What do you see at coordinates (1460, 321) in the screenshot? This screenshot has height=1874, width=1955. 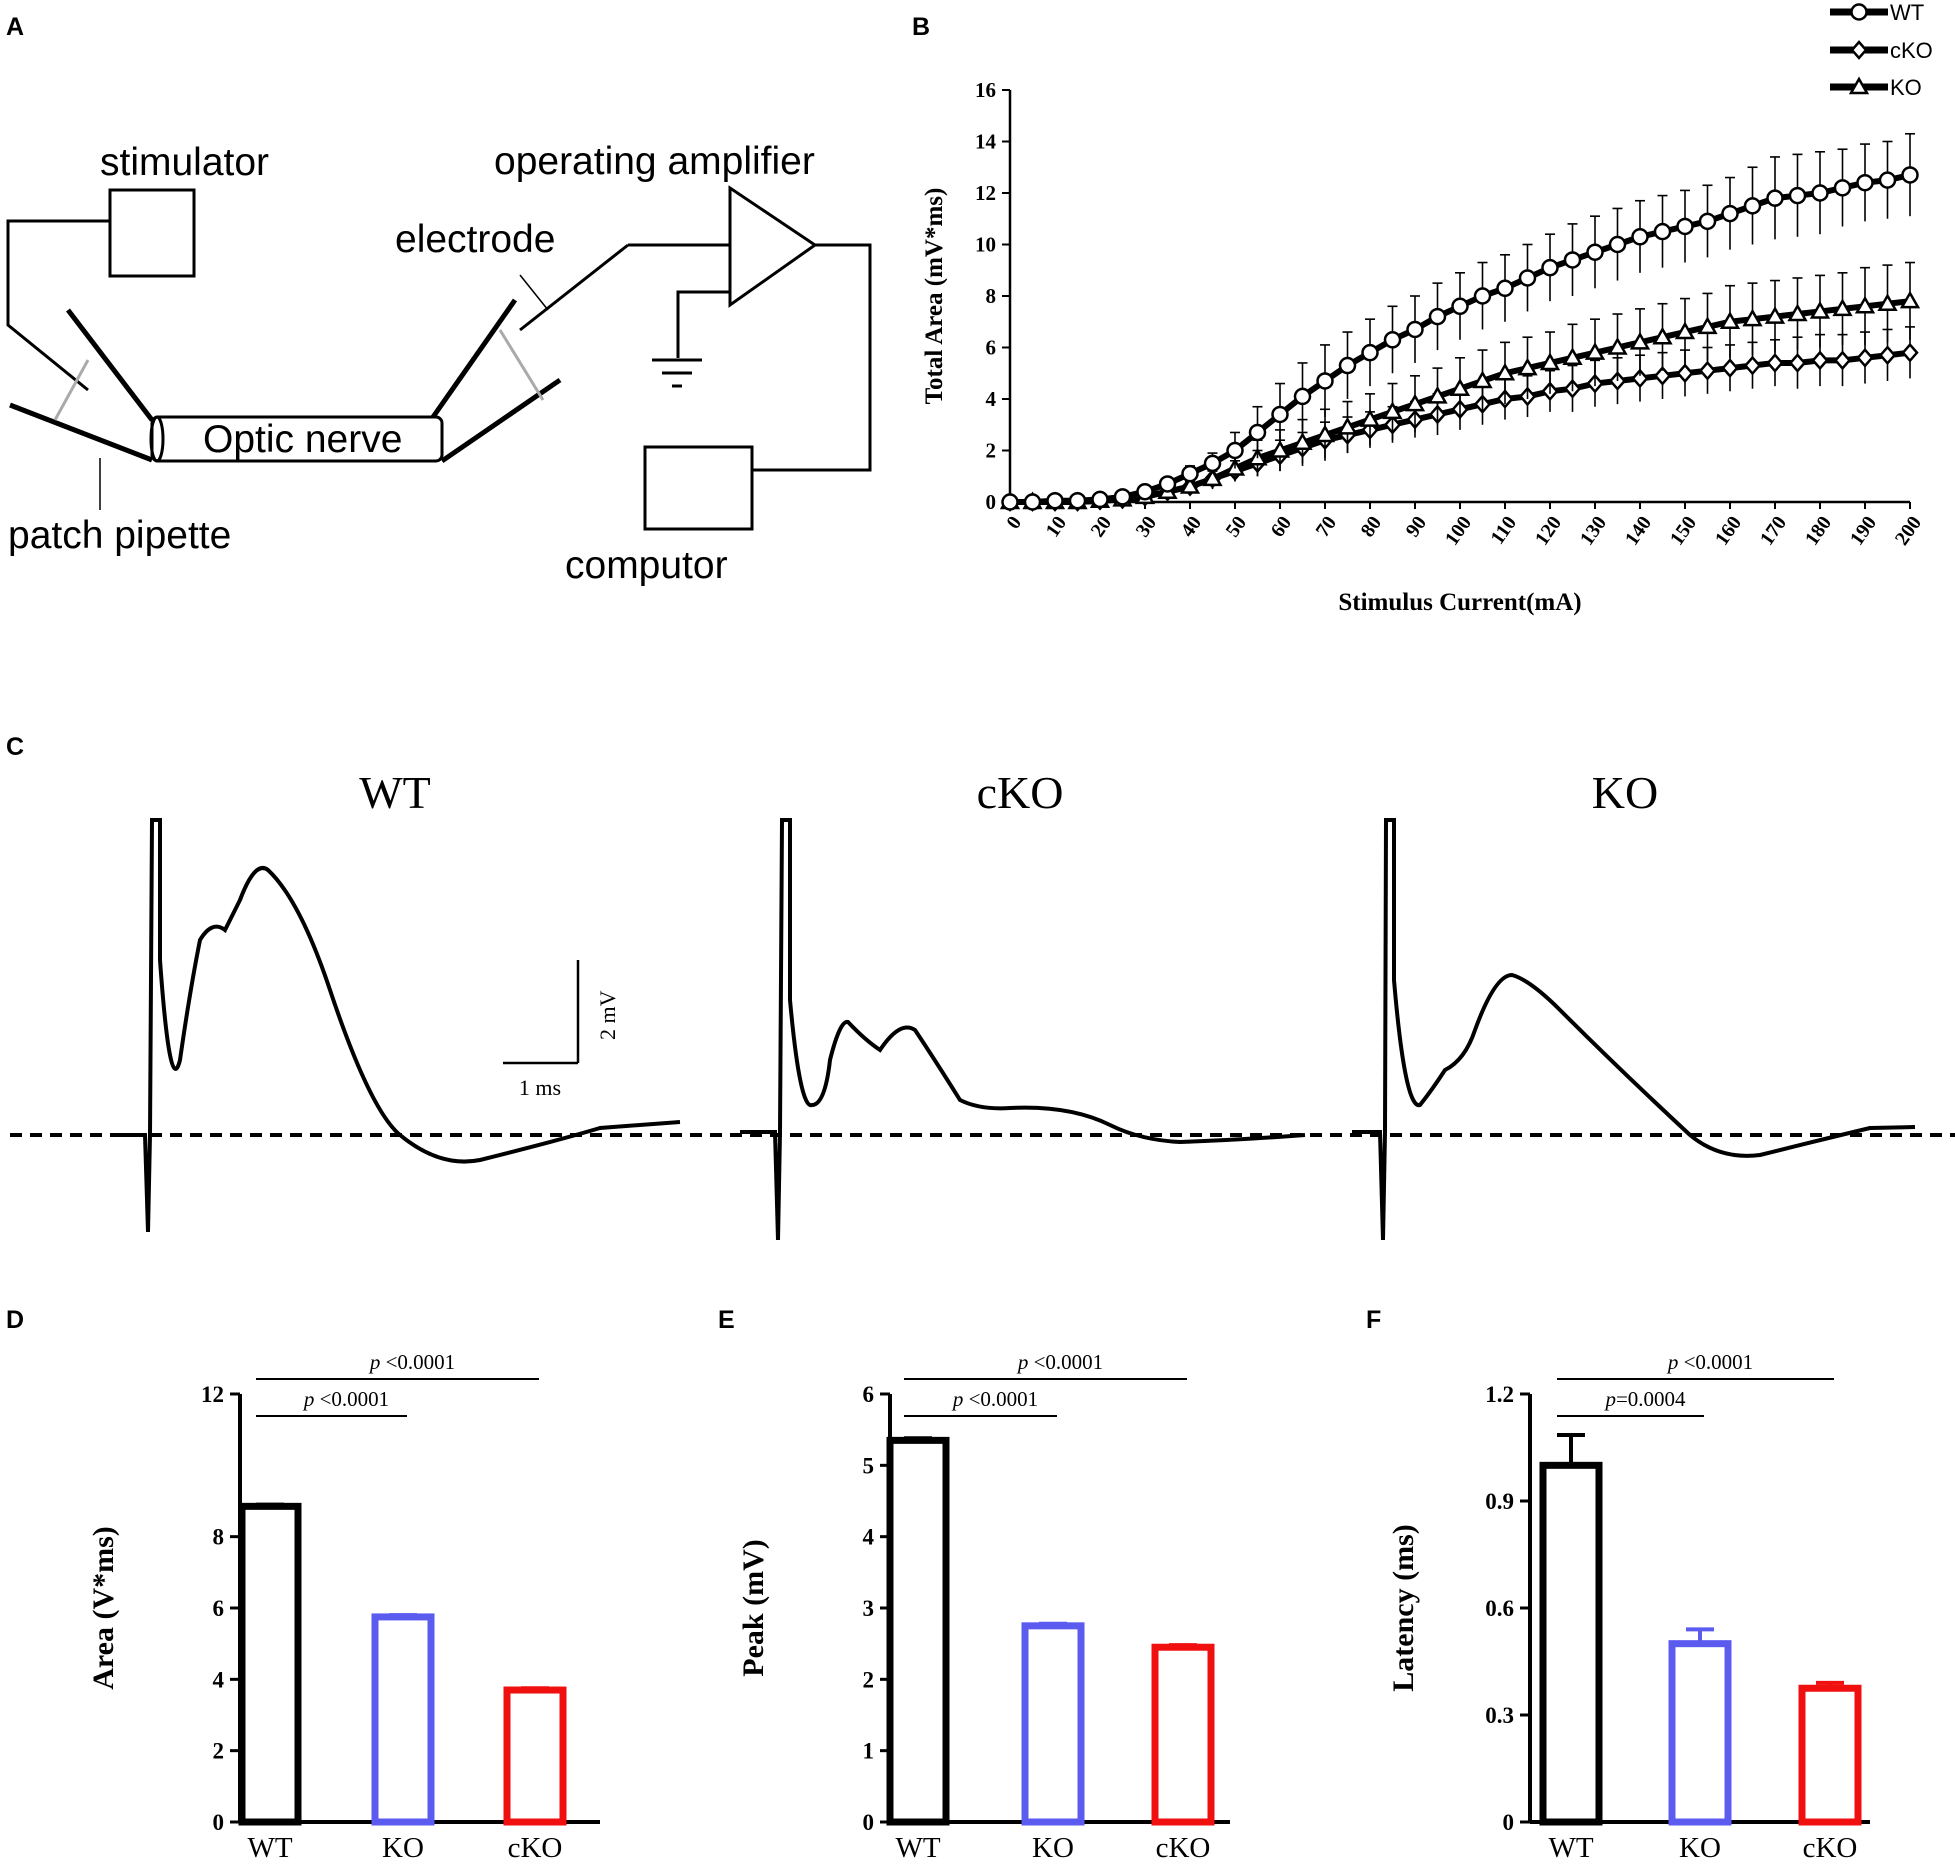 I see `chart-b-series-wt` at bounding box center [1460, 321].